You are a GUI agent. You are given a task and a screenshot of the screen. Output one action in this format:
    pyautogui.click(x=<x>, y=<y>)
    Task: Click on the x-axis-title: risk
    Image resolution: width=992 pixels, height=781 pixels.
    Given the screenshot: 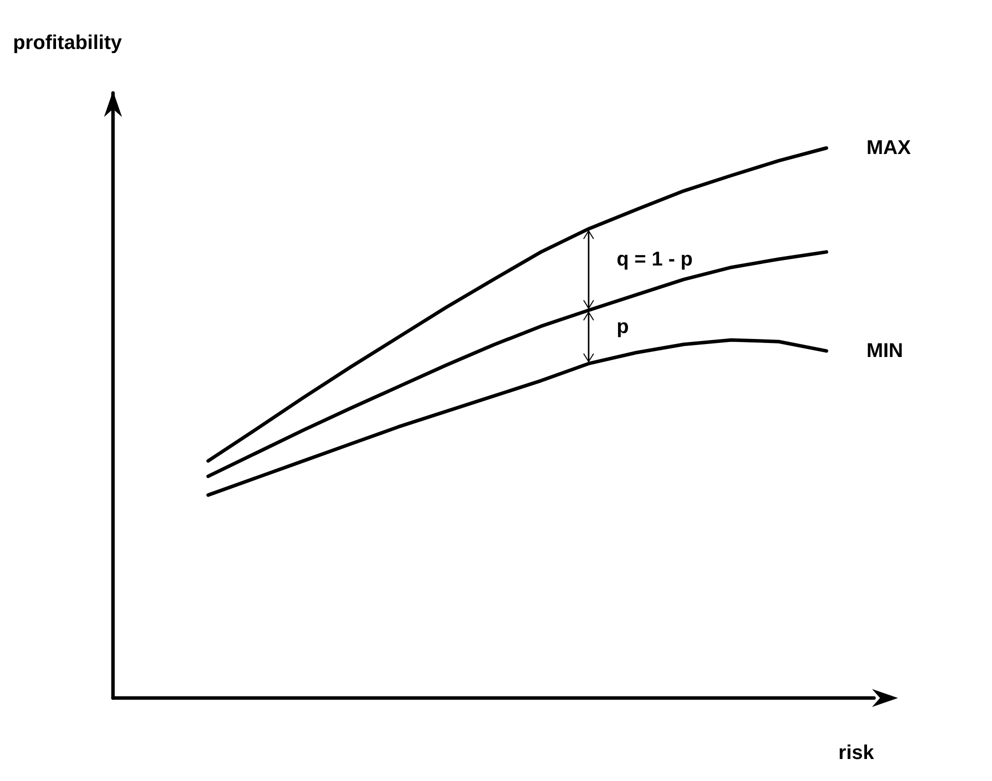 What is the action you would take?
    pyautogui.click(x=856, y=753)
    